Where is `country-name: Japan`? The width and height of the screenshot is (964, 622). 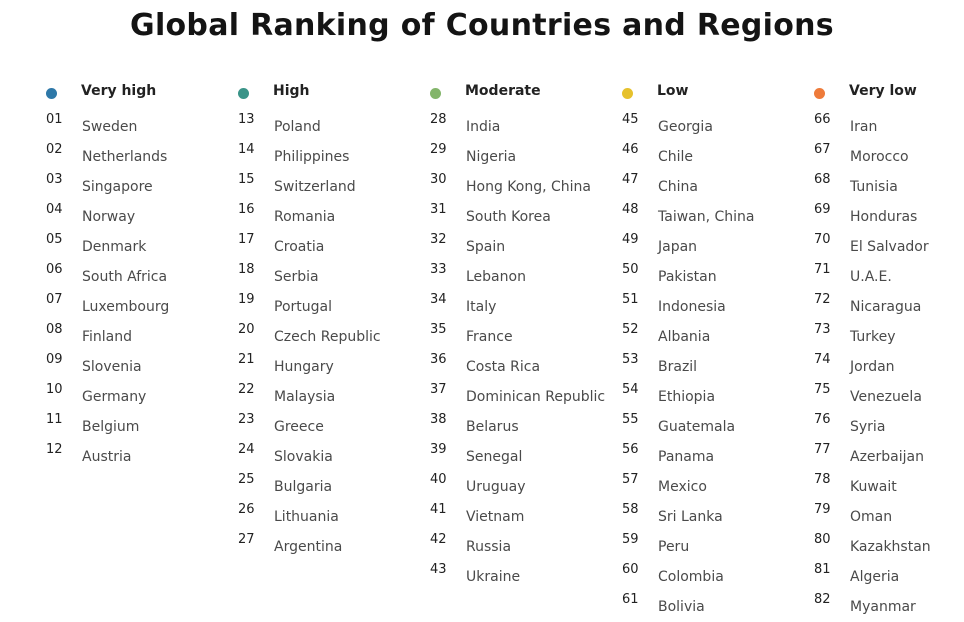 country-name: Japan is located at coordinates (678, 247).